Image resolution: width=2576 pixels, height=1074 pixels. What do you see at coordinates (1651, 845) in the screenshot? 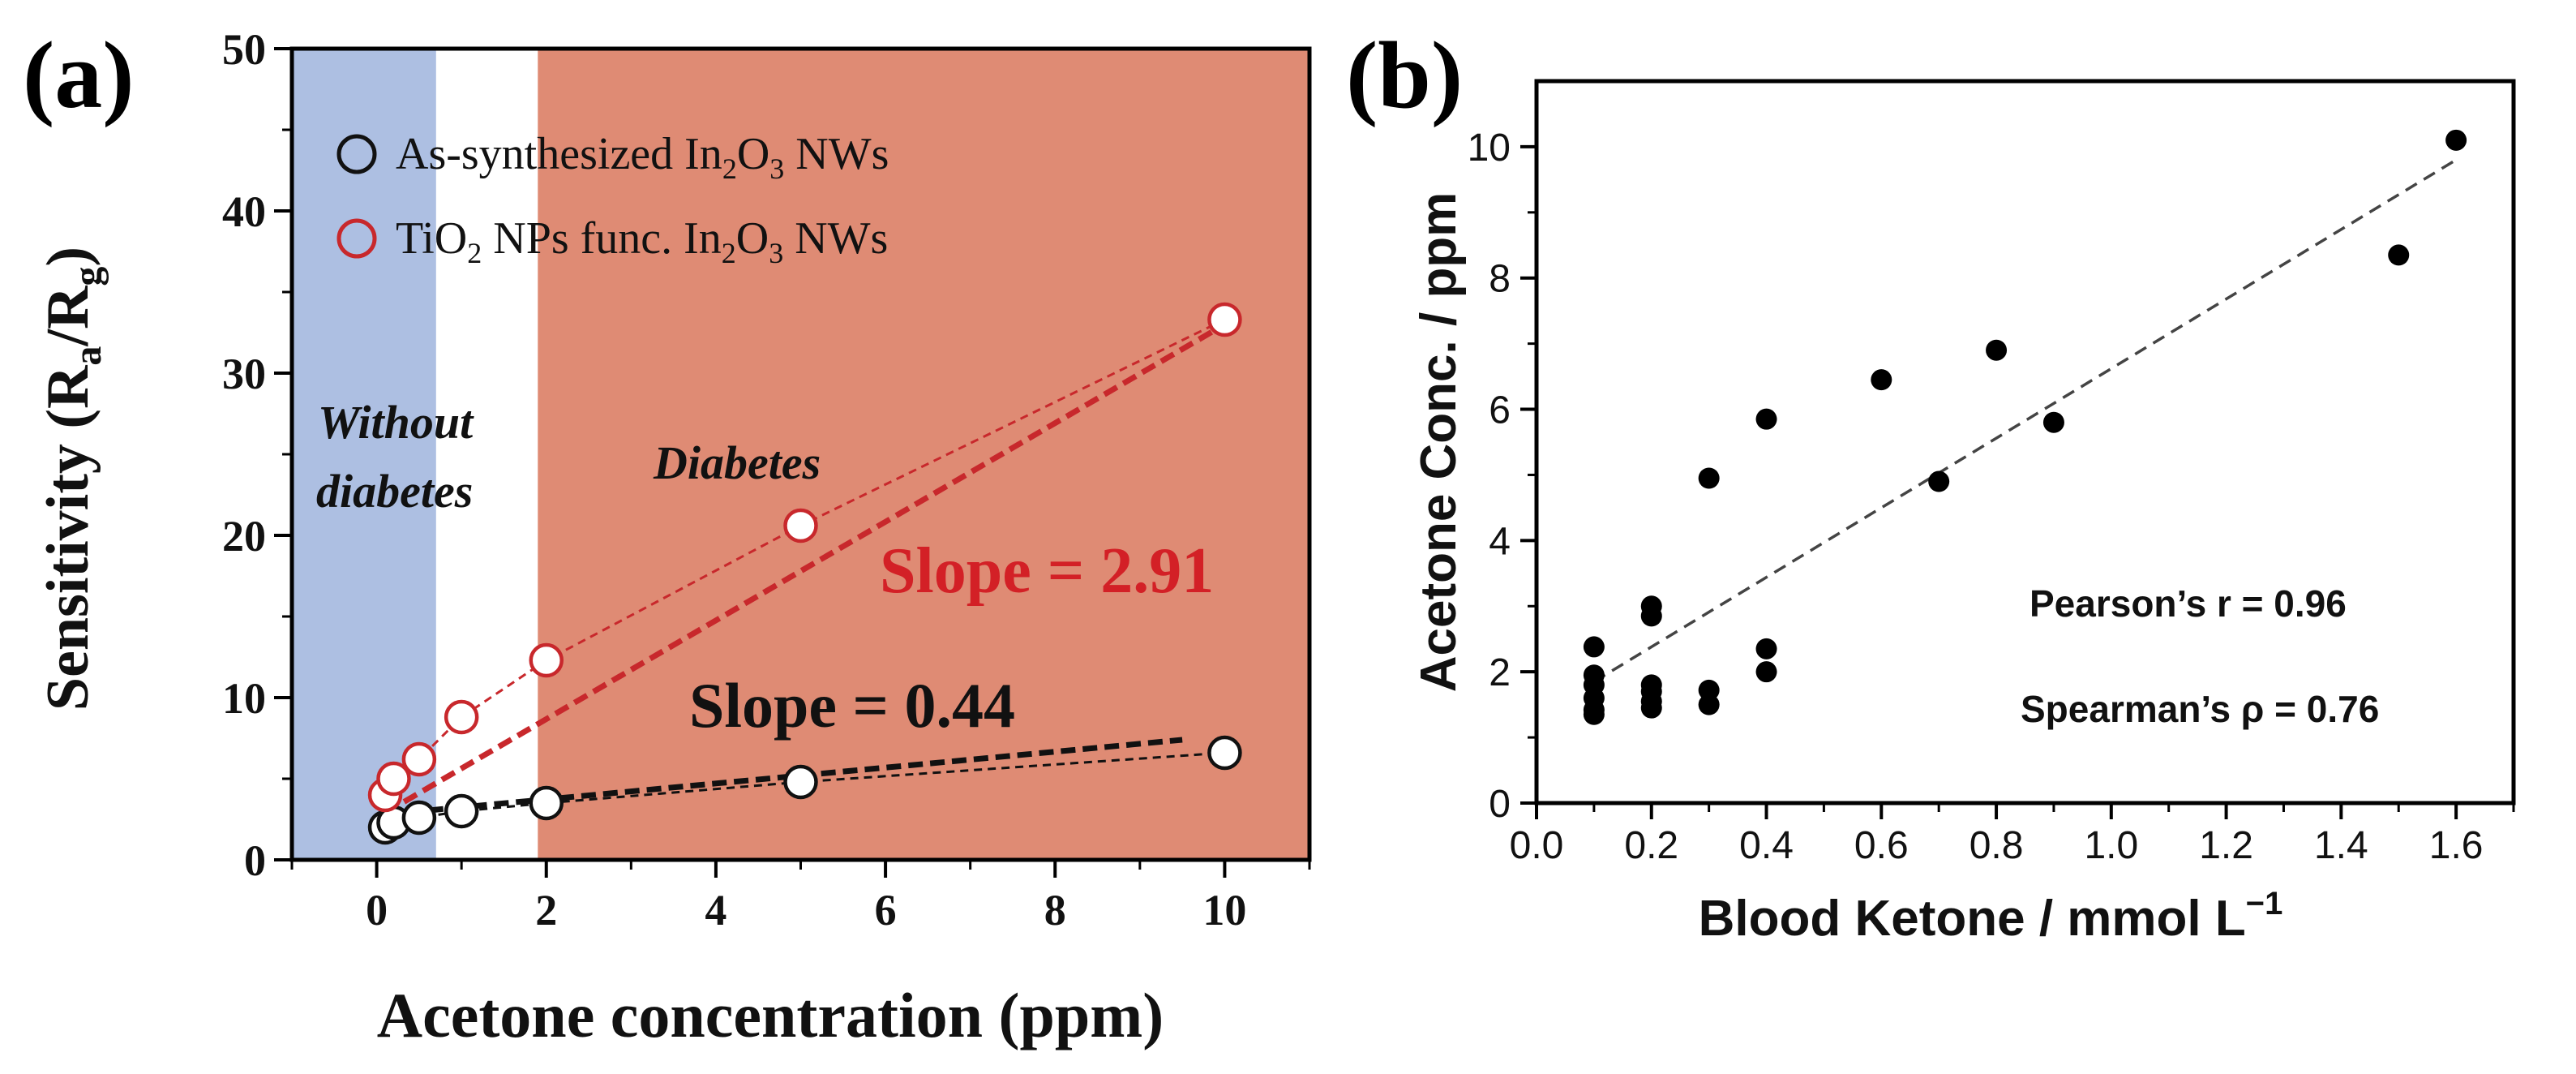
I see `x-tick-label: 0.2` at bounding box center [1651, 845].